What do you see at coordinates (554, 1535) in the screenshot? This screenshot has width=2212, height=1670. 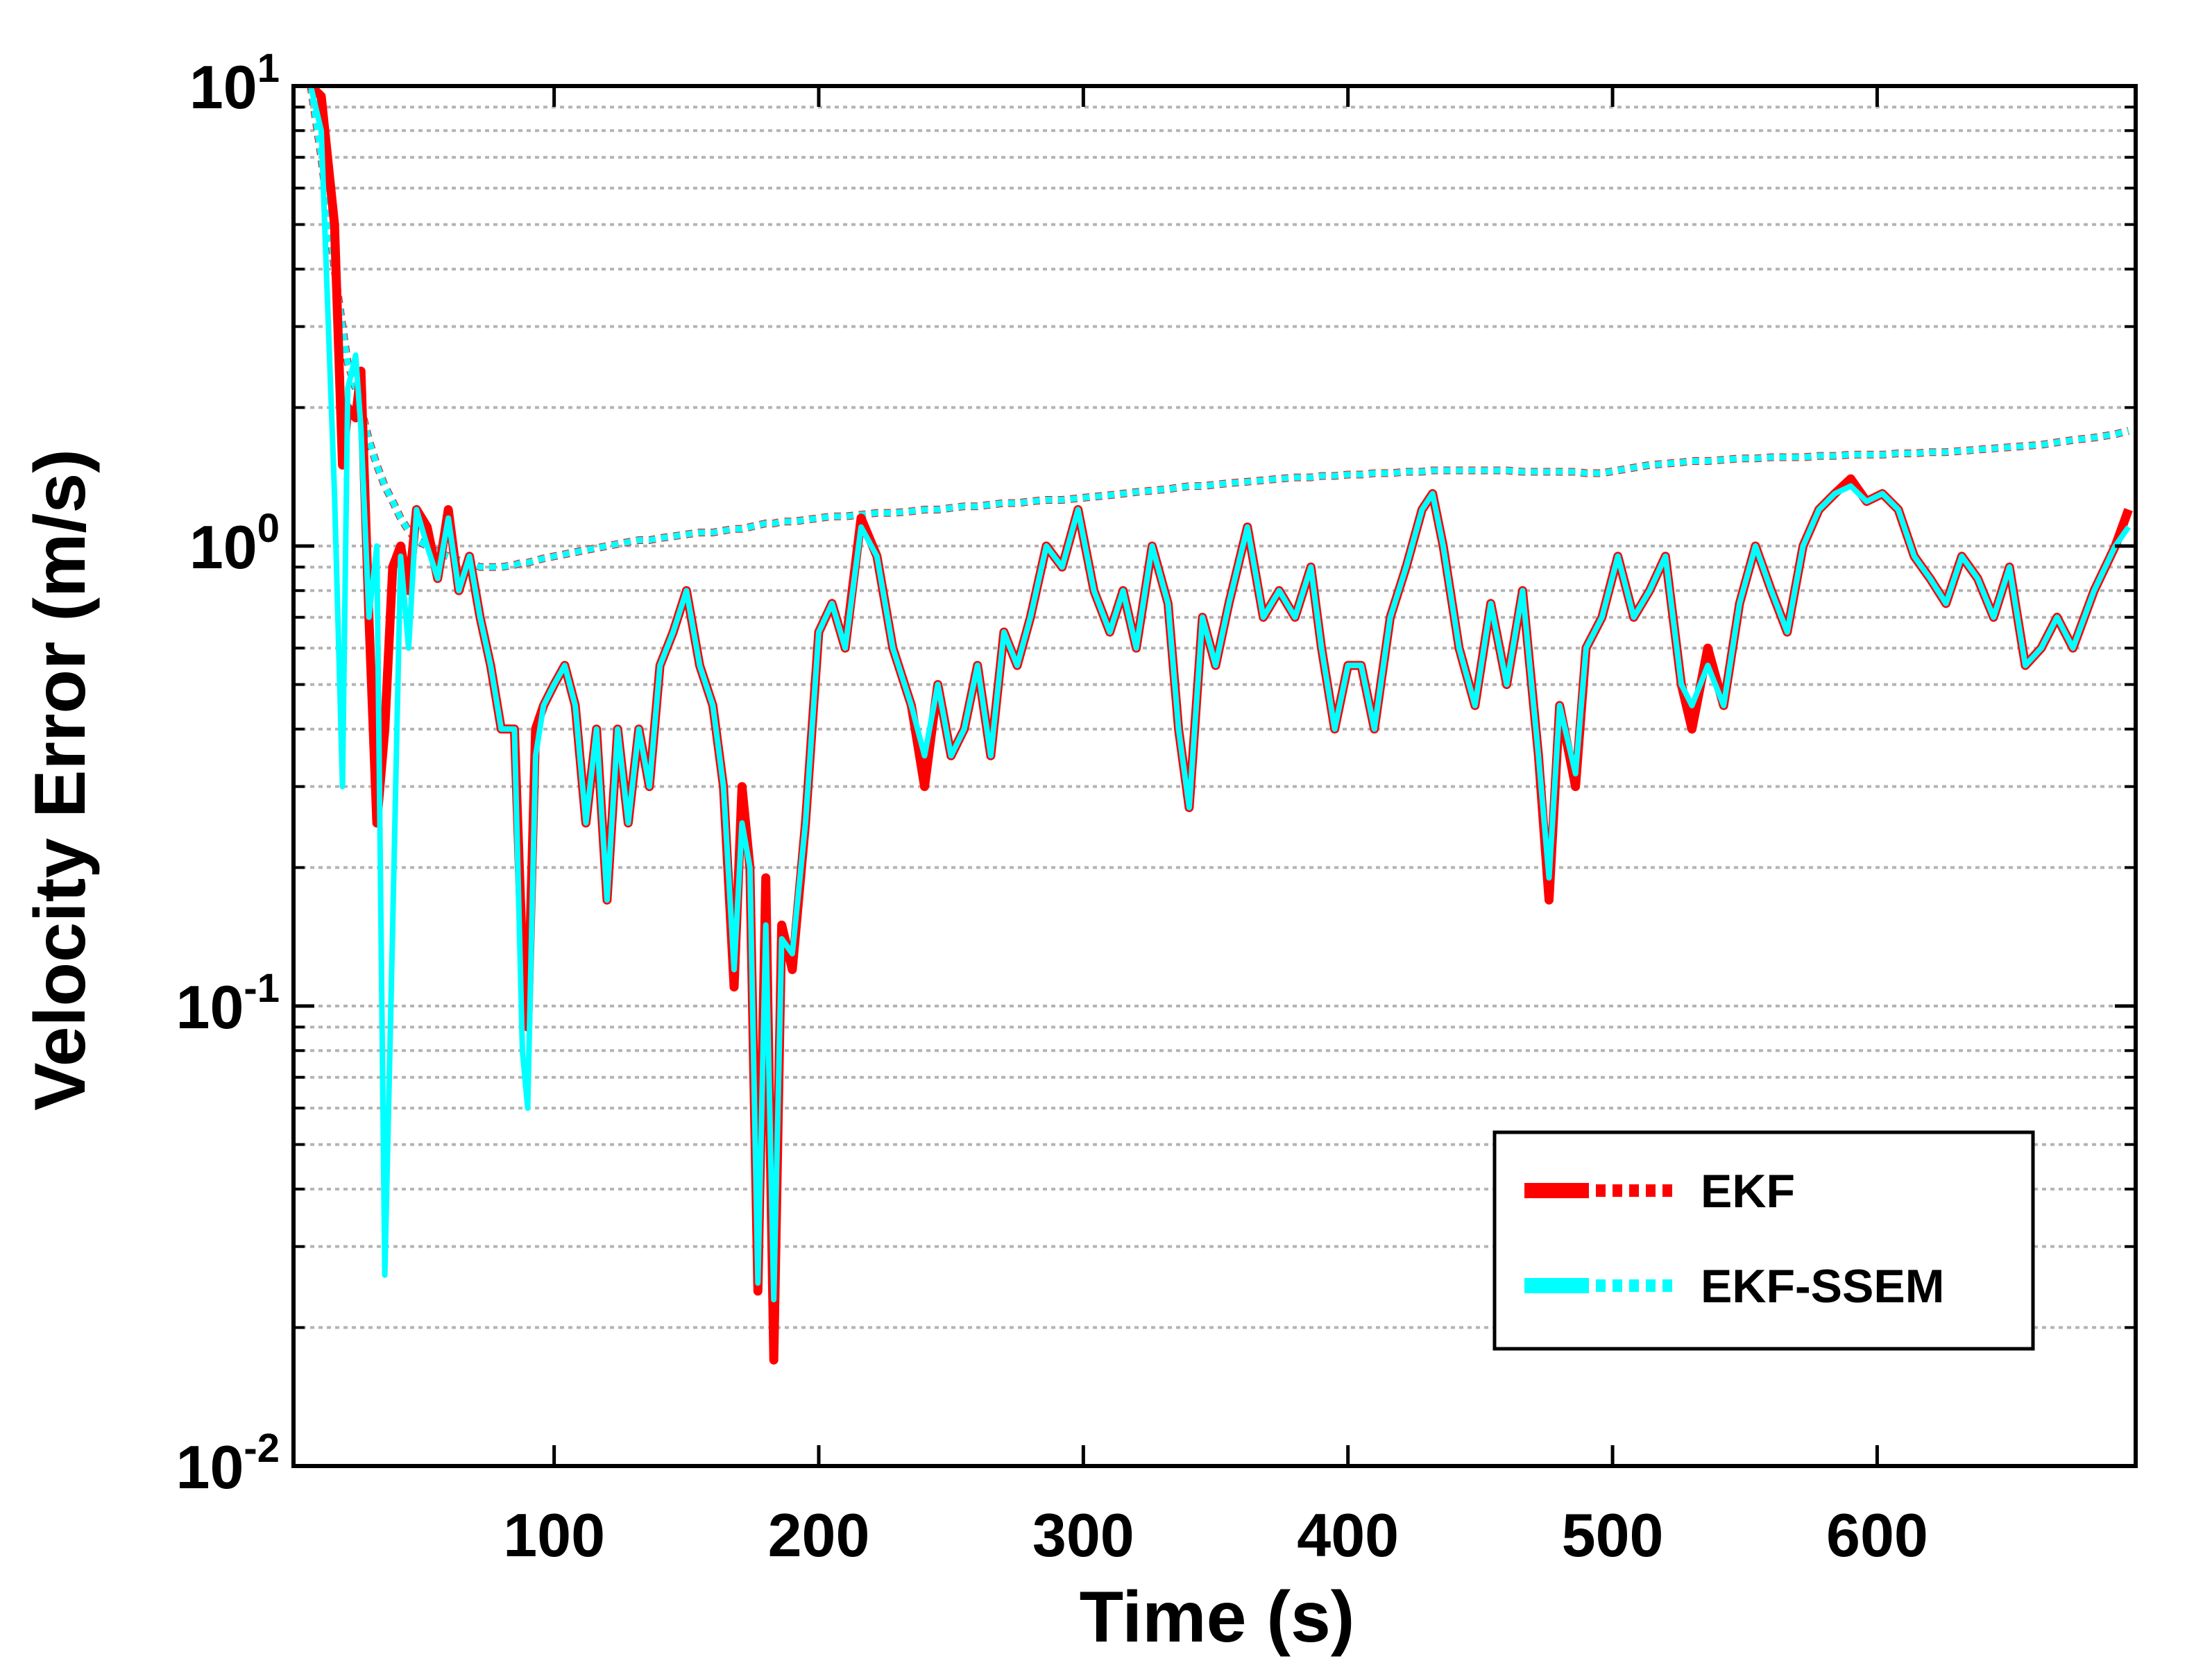 I see `x-tick-label: 100` at bounding box center [554, 1535].